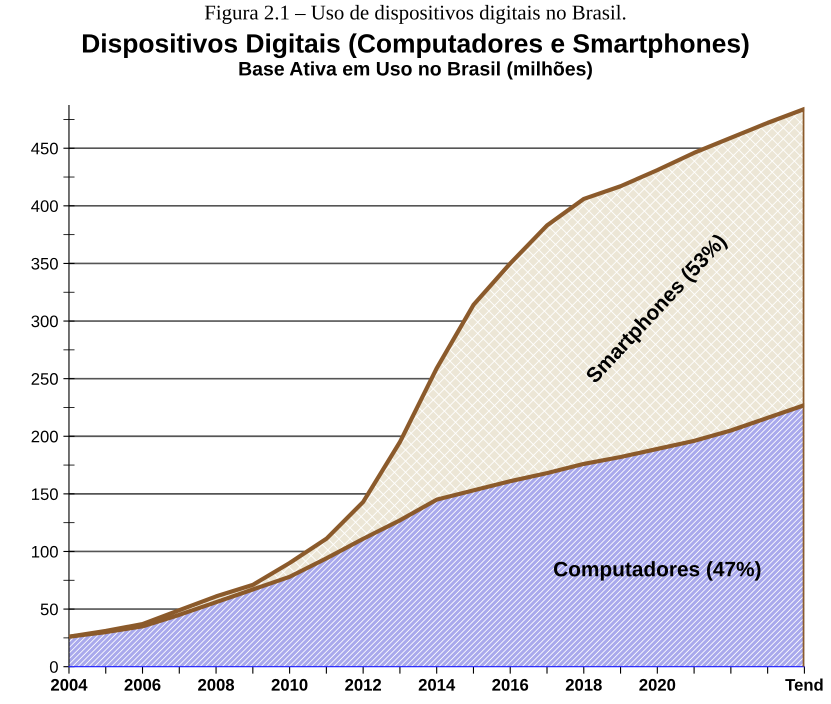 The height and width of the screenshot is (704, 831). Describe the element at coordinates (804, 684) in the screenshot. I see `x-tick-label: Tend` at that location.